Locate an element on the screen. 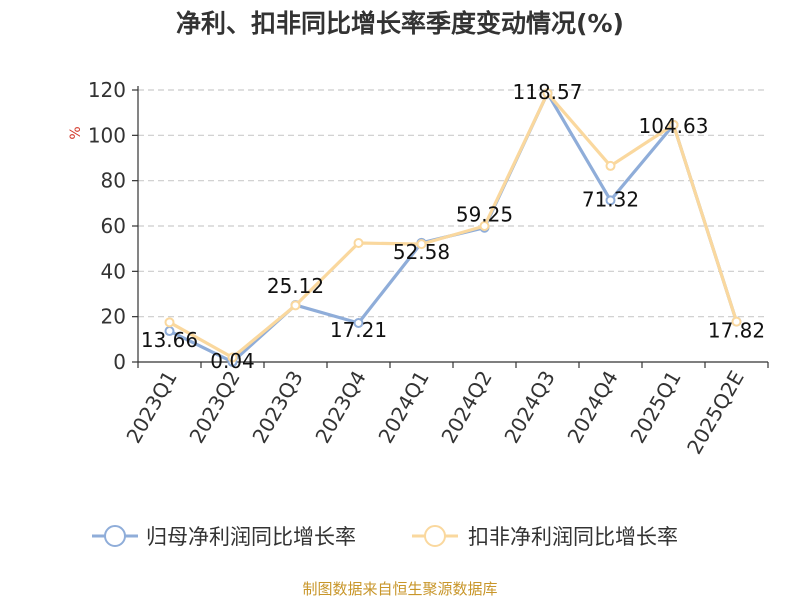 This screenshot has height=600, width=800. data-label: 0.04 is located at coordinates (232, 361).